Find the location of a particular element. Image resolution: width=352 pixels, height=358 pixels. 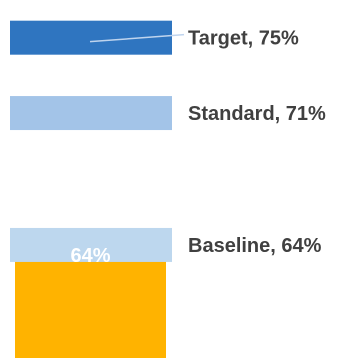

reference-label-2: Baseline, 64% is located at coordinates (255, 246).